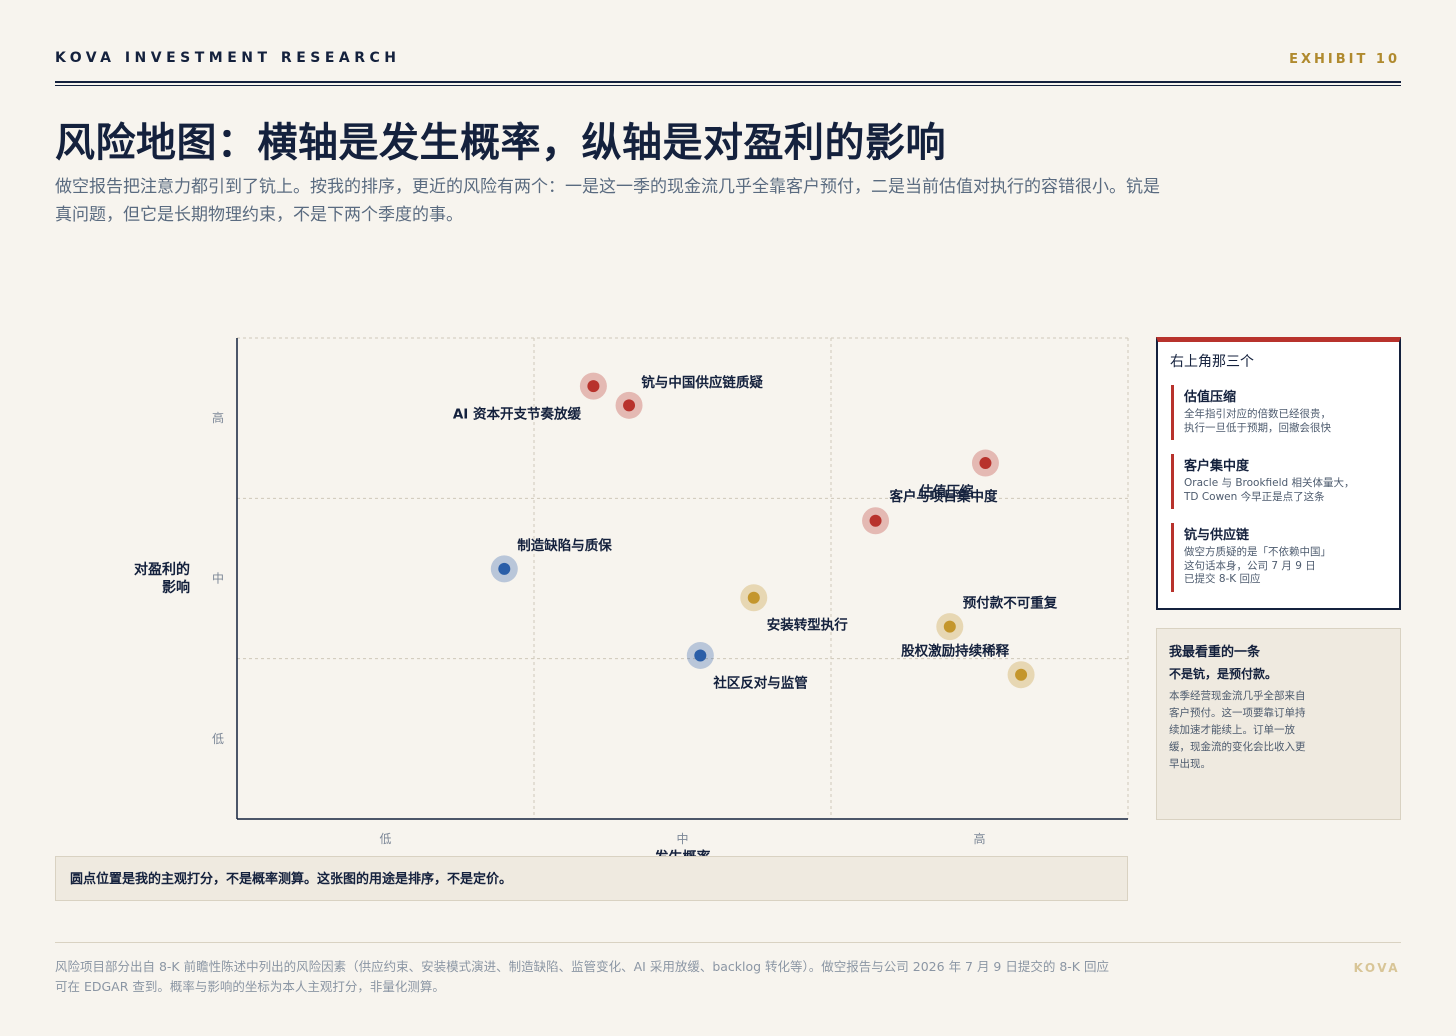 Image resolution: width=1456 pixels, height=1036 pixels. I want to click on focus-emphasis: 不是钪，是预付款。, so click(1278, 673).